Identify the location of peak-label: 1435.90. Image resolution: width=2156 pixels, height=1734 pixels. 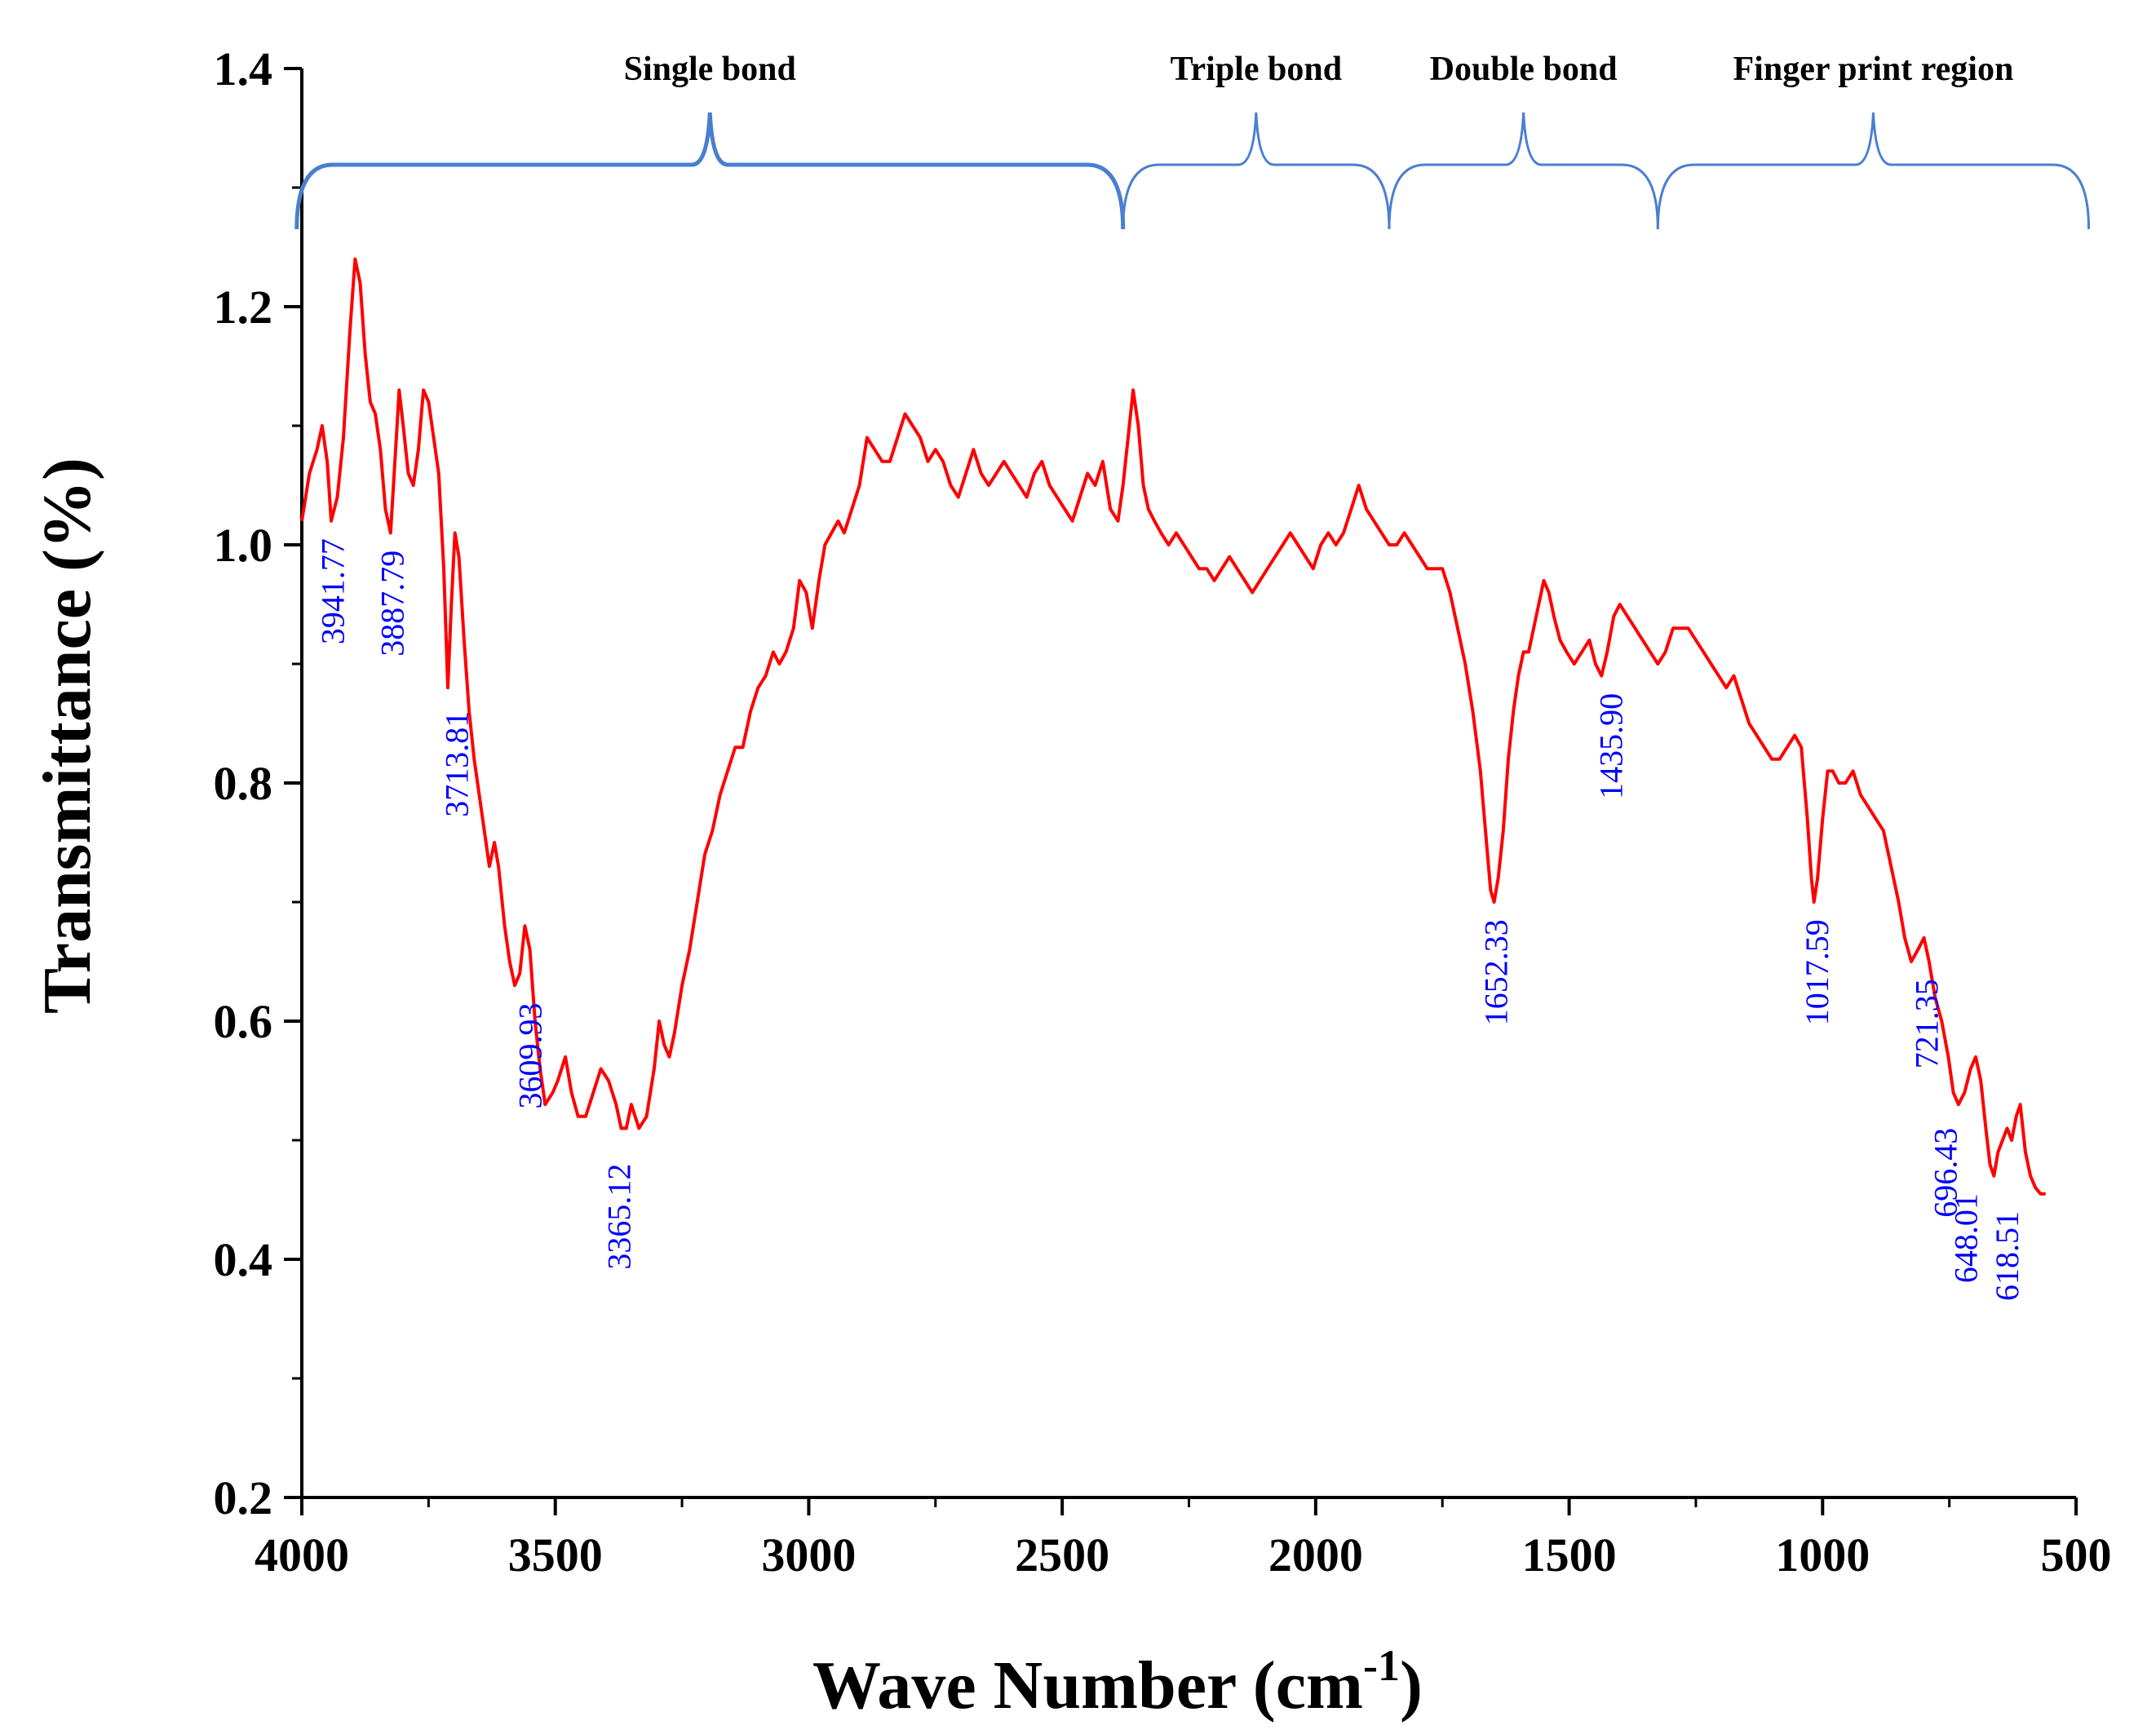
(1611, 746).